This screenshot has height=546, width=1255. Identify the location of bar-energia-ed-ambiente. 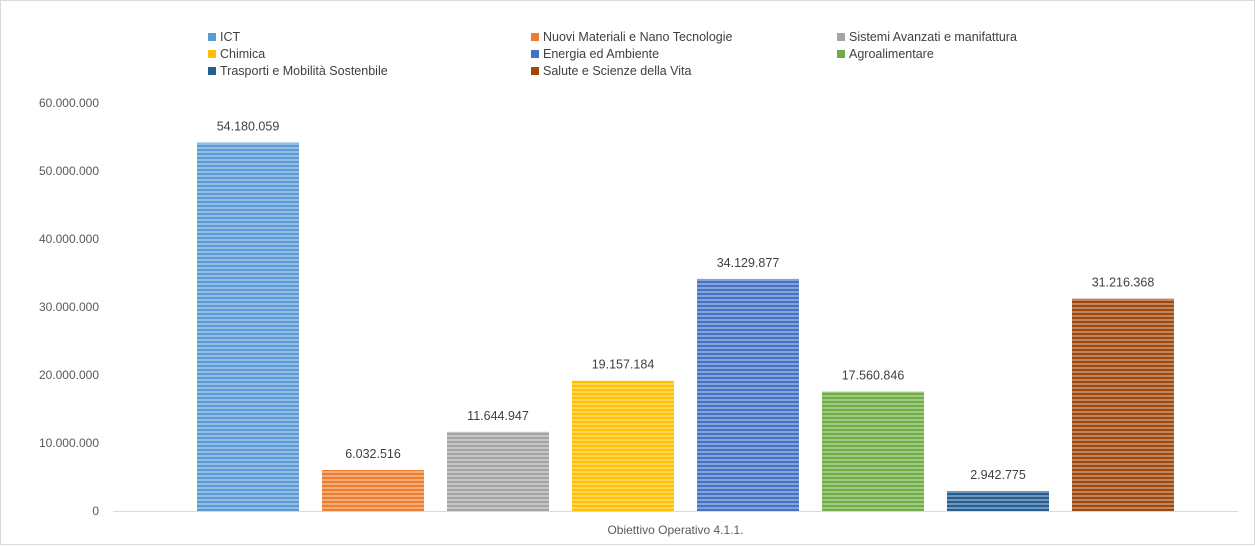
(748, 394).